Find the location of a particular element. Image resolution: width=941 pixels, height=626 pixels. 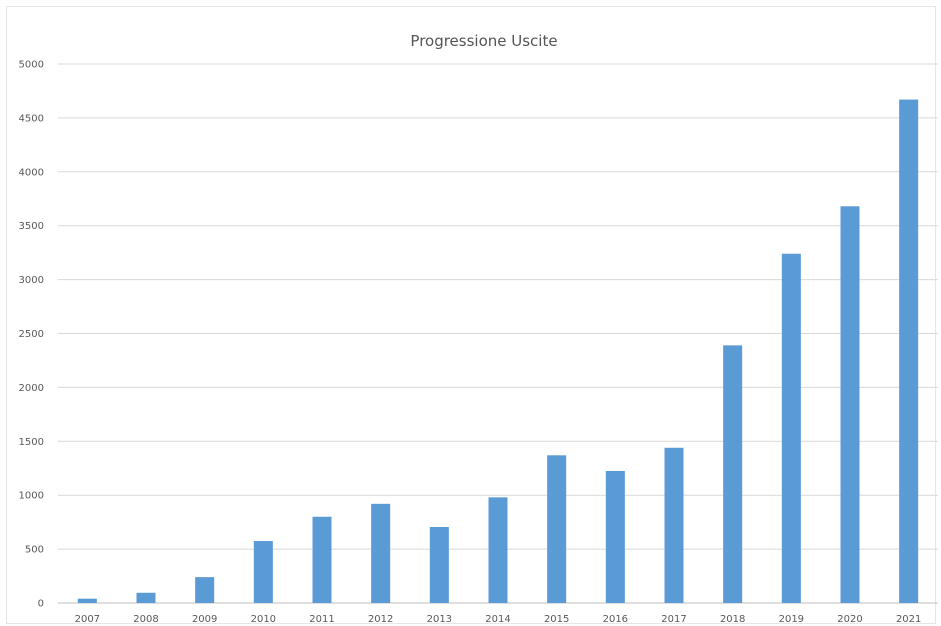

y-tick-label: 4500 is located at coordinates (31, 118).